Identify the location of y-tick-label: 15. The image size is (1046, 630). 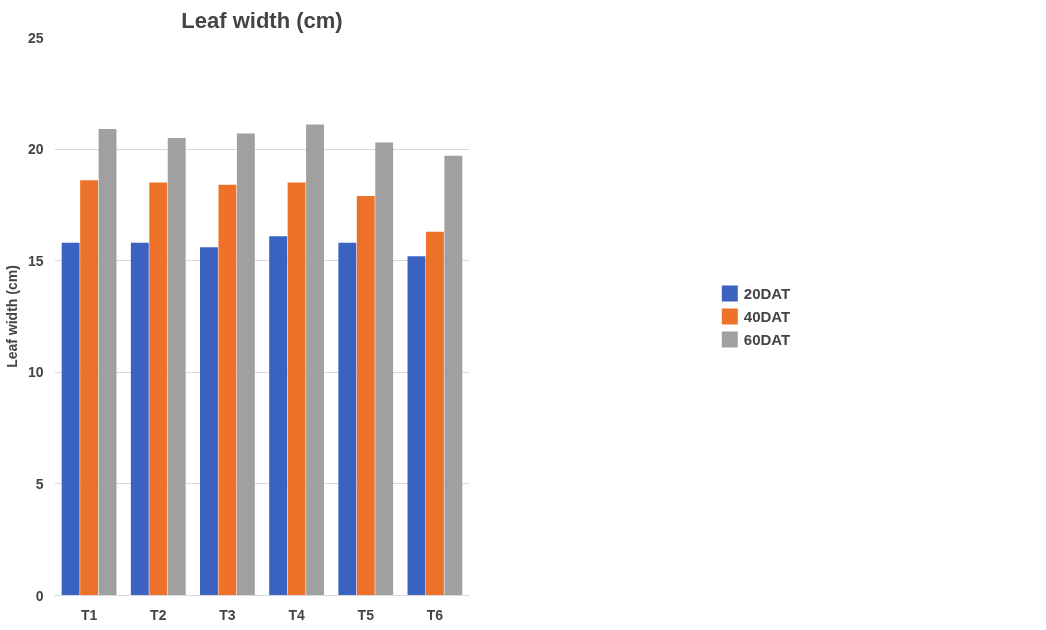
(35, 260).